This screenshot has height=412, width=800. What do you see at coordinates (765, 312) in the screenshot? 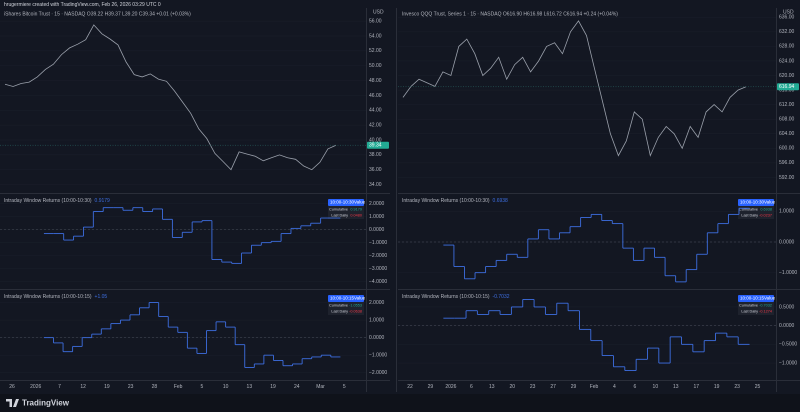
I see `legend-row-value: -0.1274` at bounding box center [765, 312].